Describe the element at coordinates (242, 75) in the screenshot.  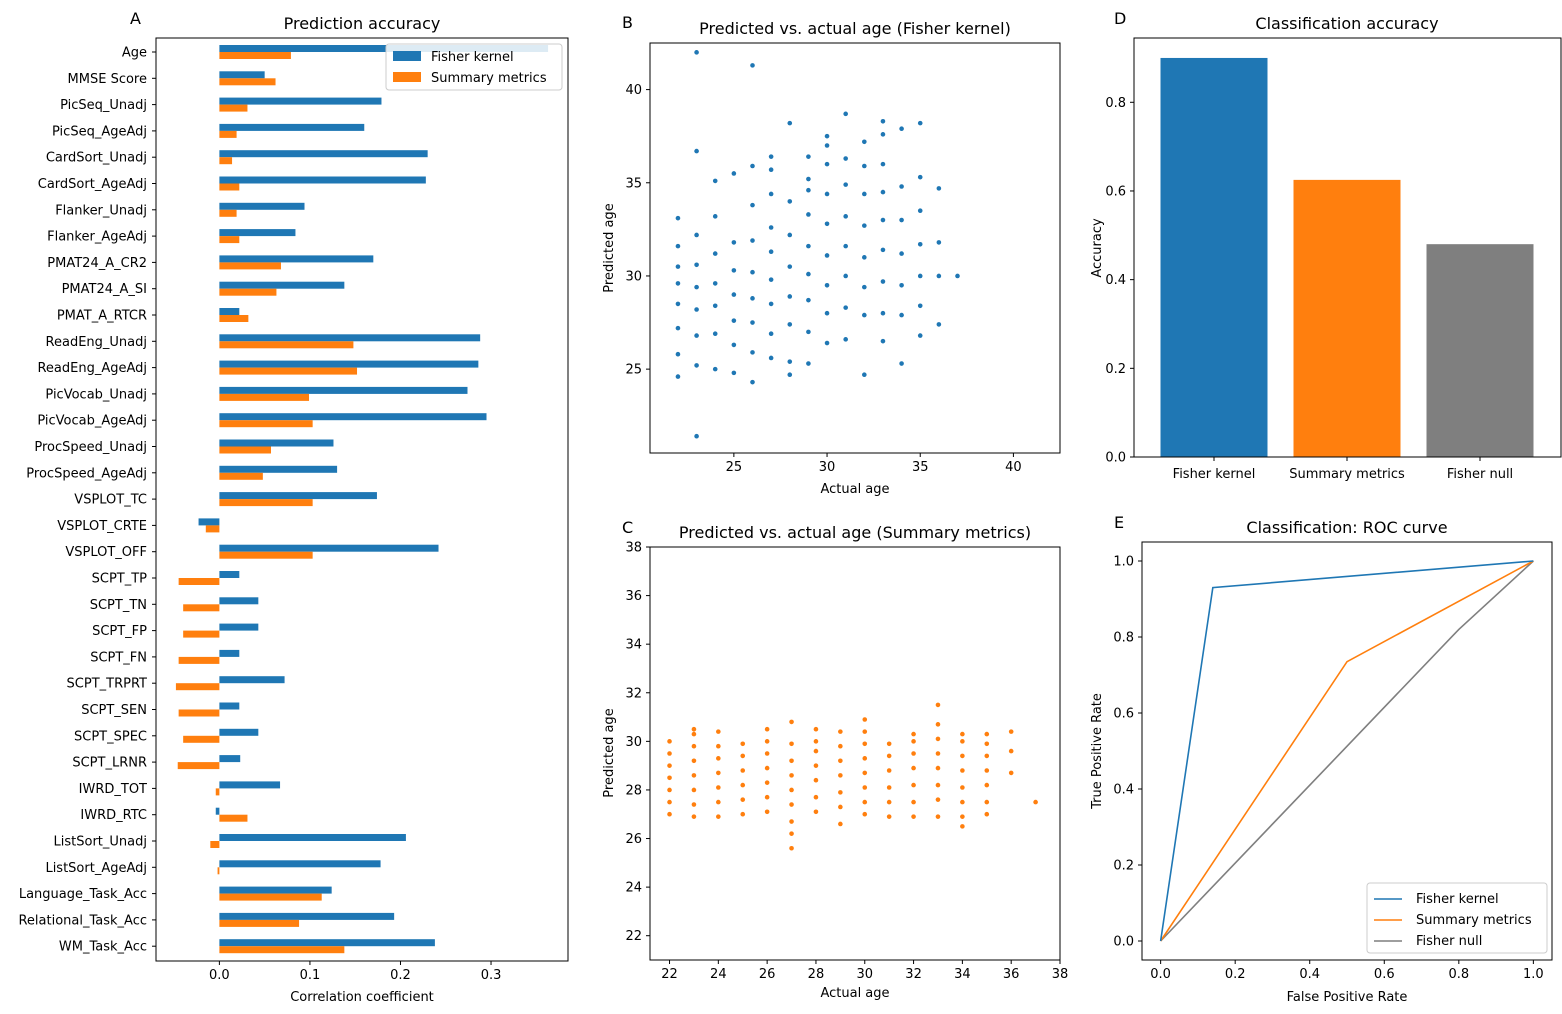
I see `fisher-bar-mmse-score` at that location.